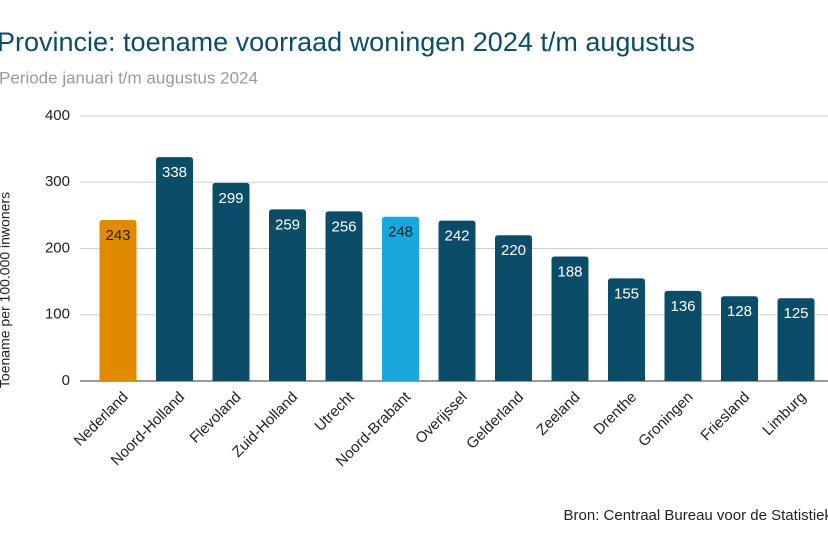 The width and height of the screenshot is (828, 552). What do you see at coordinates (129, 77) in the screenshot?
I see `chart-subtitle: Periode januari t/m augustus 2024` at bounding box center [129, 77].